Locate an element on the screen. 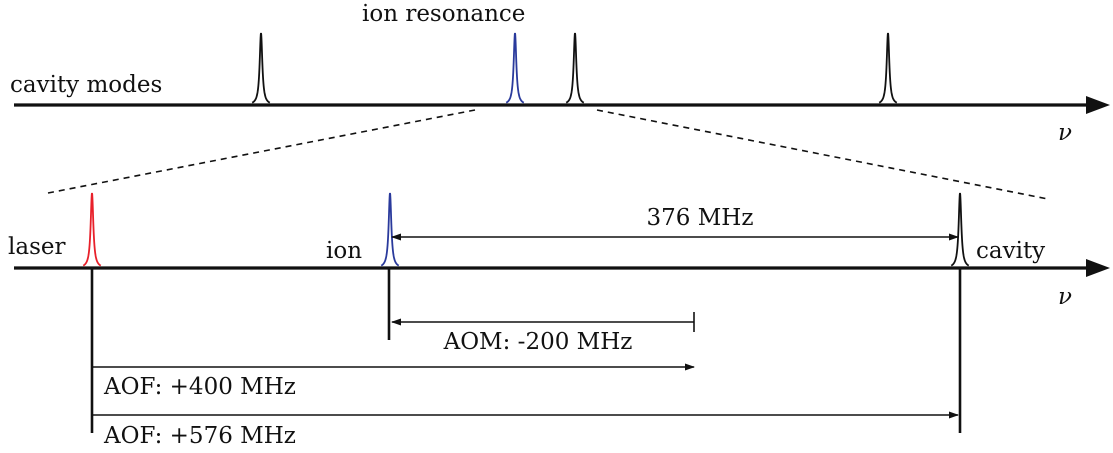 Image resolution: width=1113 pixels, height=453 pixels. cavity-modes-label: cavity modes is located at coordinates (86, 85).